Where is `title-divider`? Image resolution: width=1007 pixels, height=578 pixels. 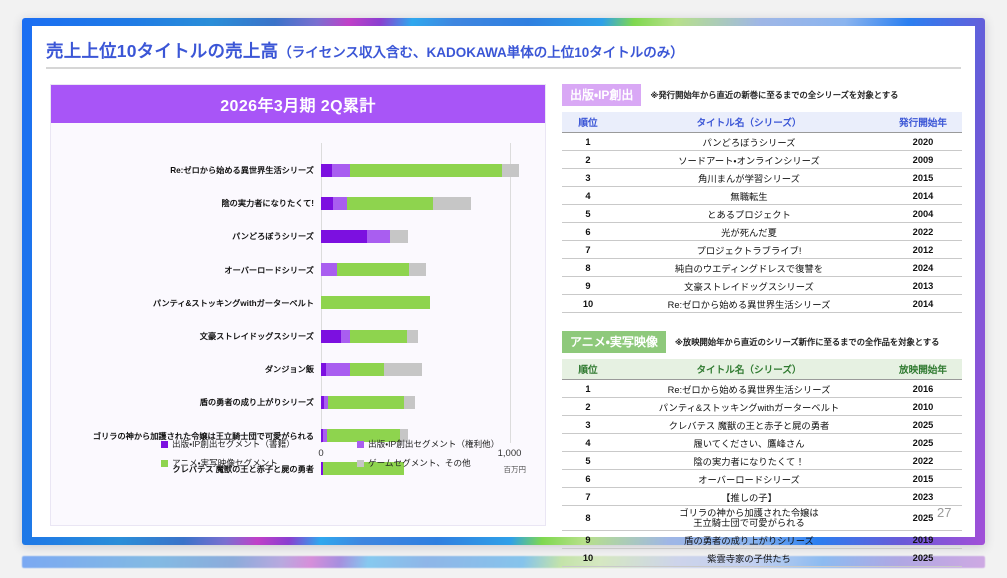 title-divider is located at coordinates (503, 68).